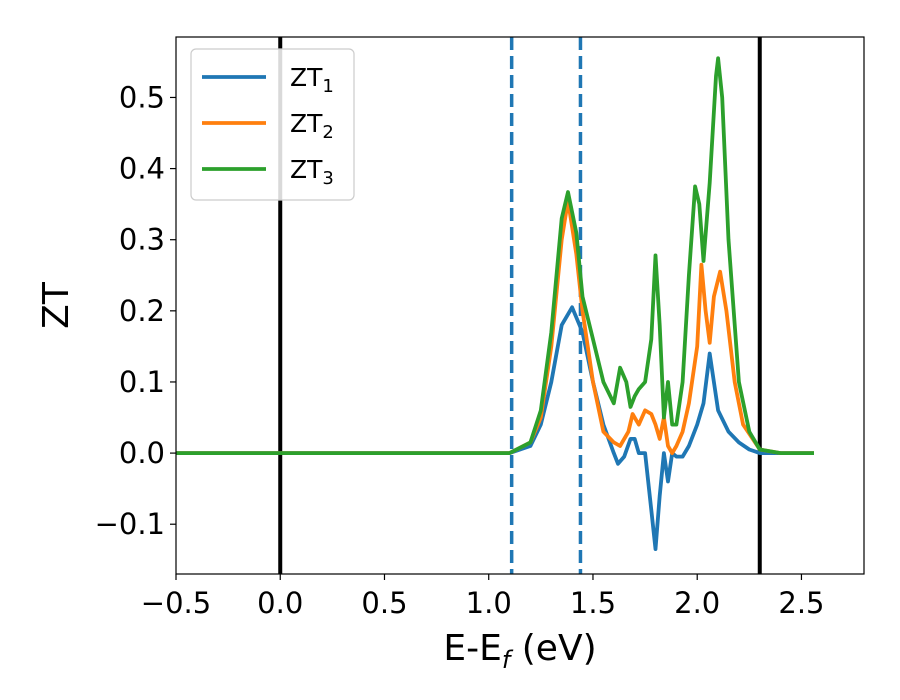 The image size is (900, 700). I want to click on x-tick-label: −0.5, so click(176, 603).